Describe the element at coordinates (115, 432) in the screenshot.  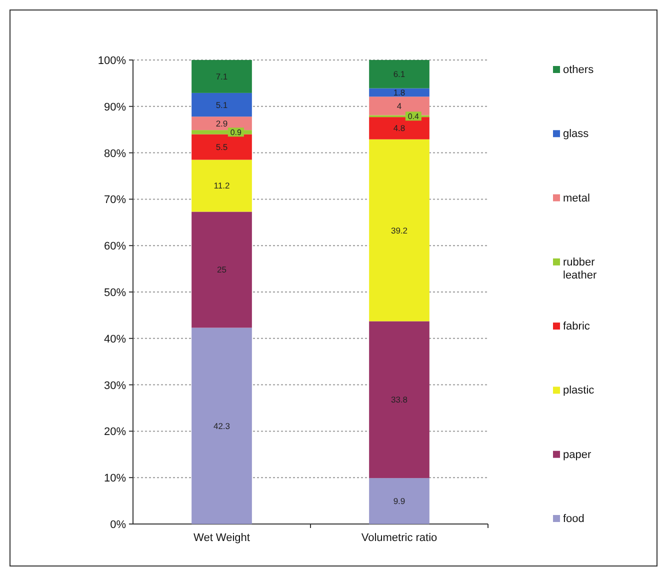
I see `y-tick-label: 20%` at that location.